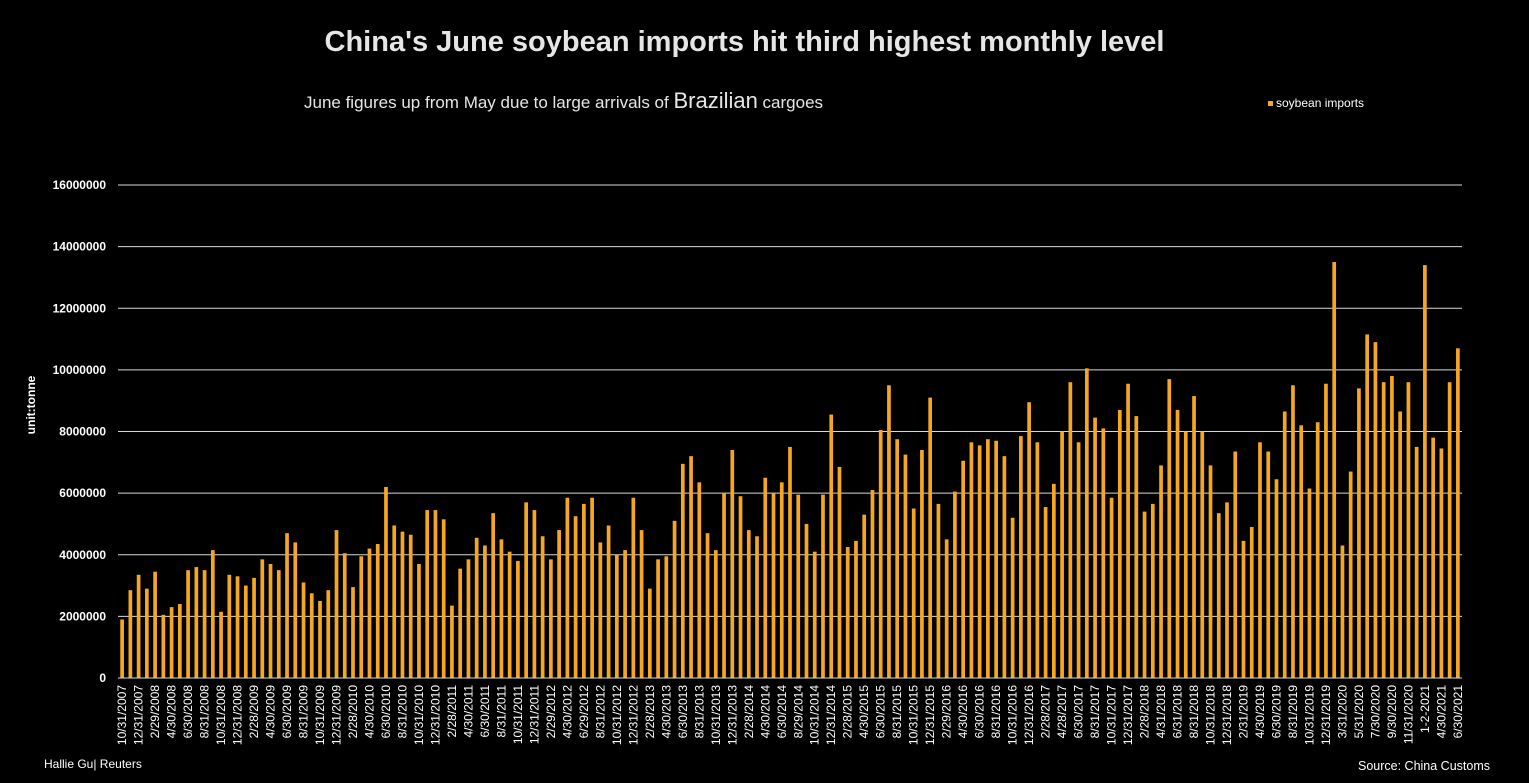  What do you see at coordinates (80, 370) in the screenshot?
I see `y-tick-label: 10000000` at bounding box center [80, 370].